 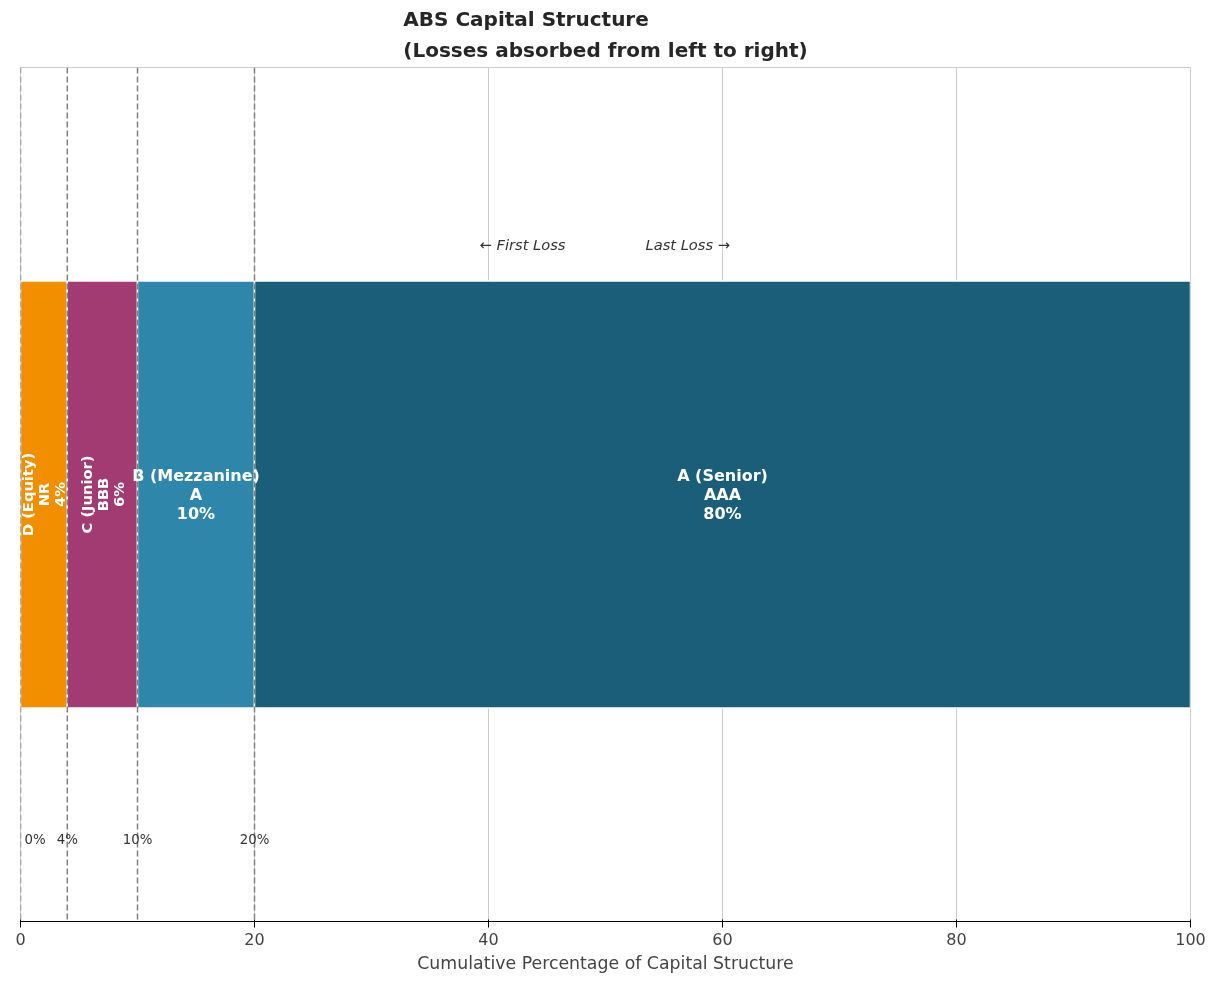 I want to click on ref-line-label: 4%, so click(x=67, y=839).